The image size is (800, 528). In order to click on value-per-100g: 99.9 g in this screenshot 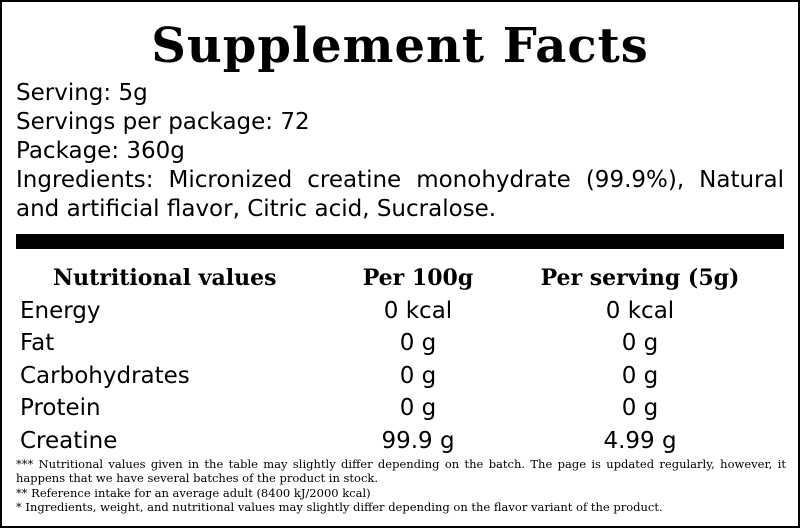, I will do `click(418, 440)`.